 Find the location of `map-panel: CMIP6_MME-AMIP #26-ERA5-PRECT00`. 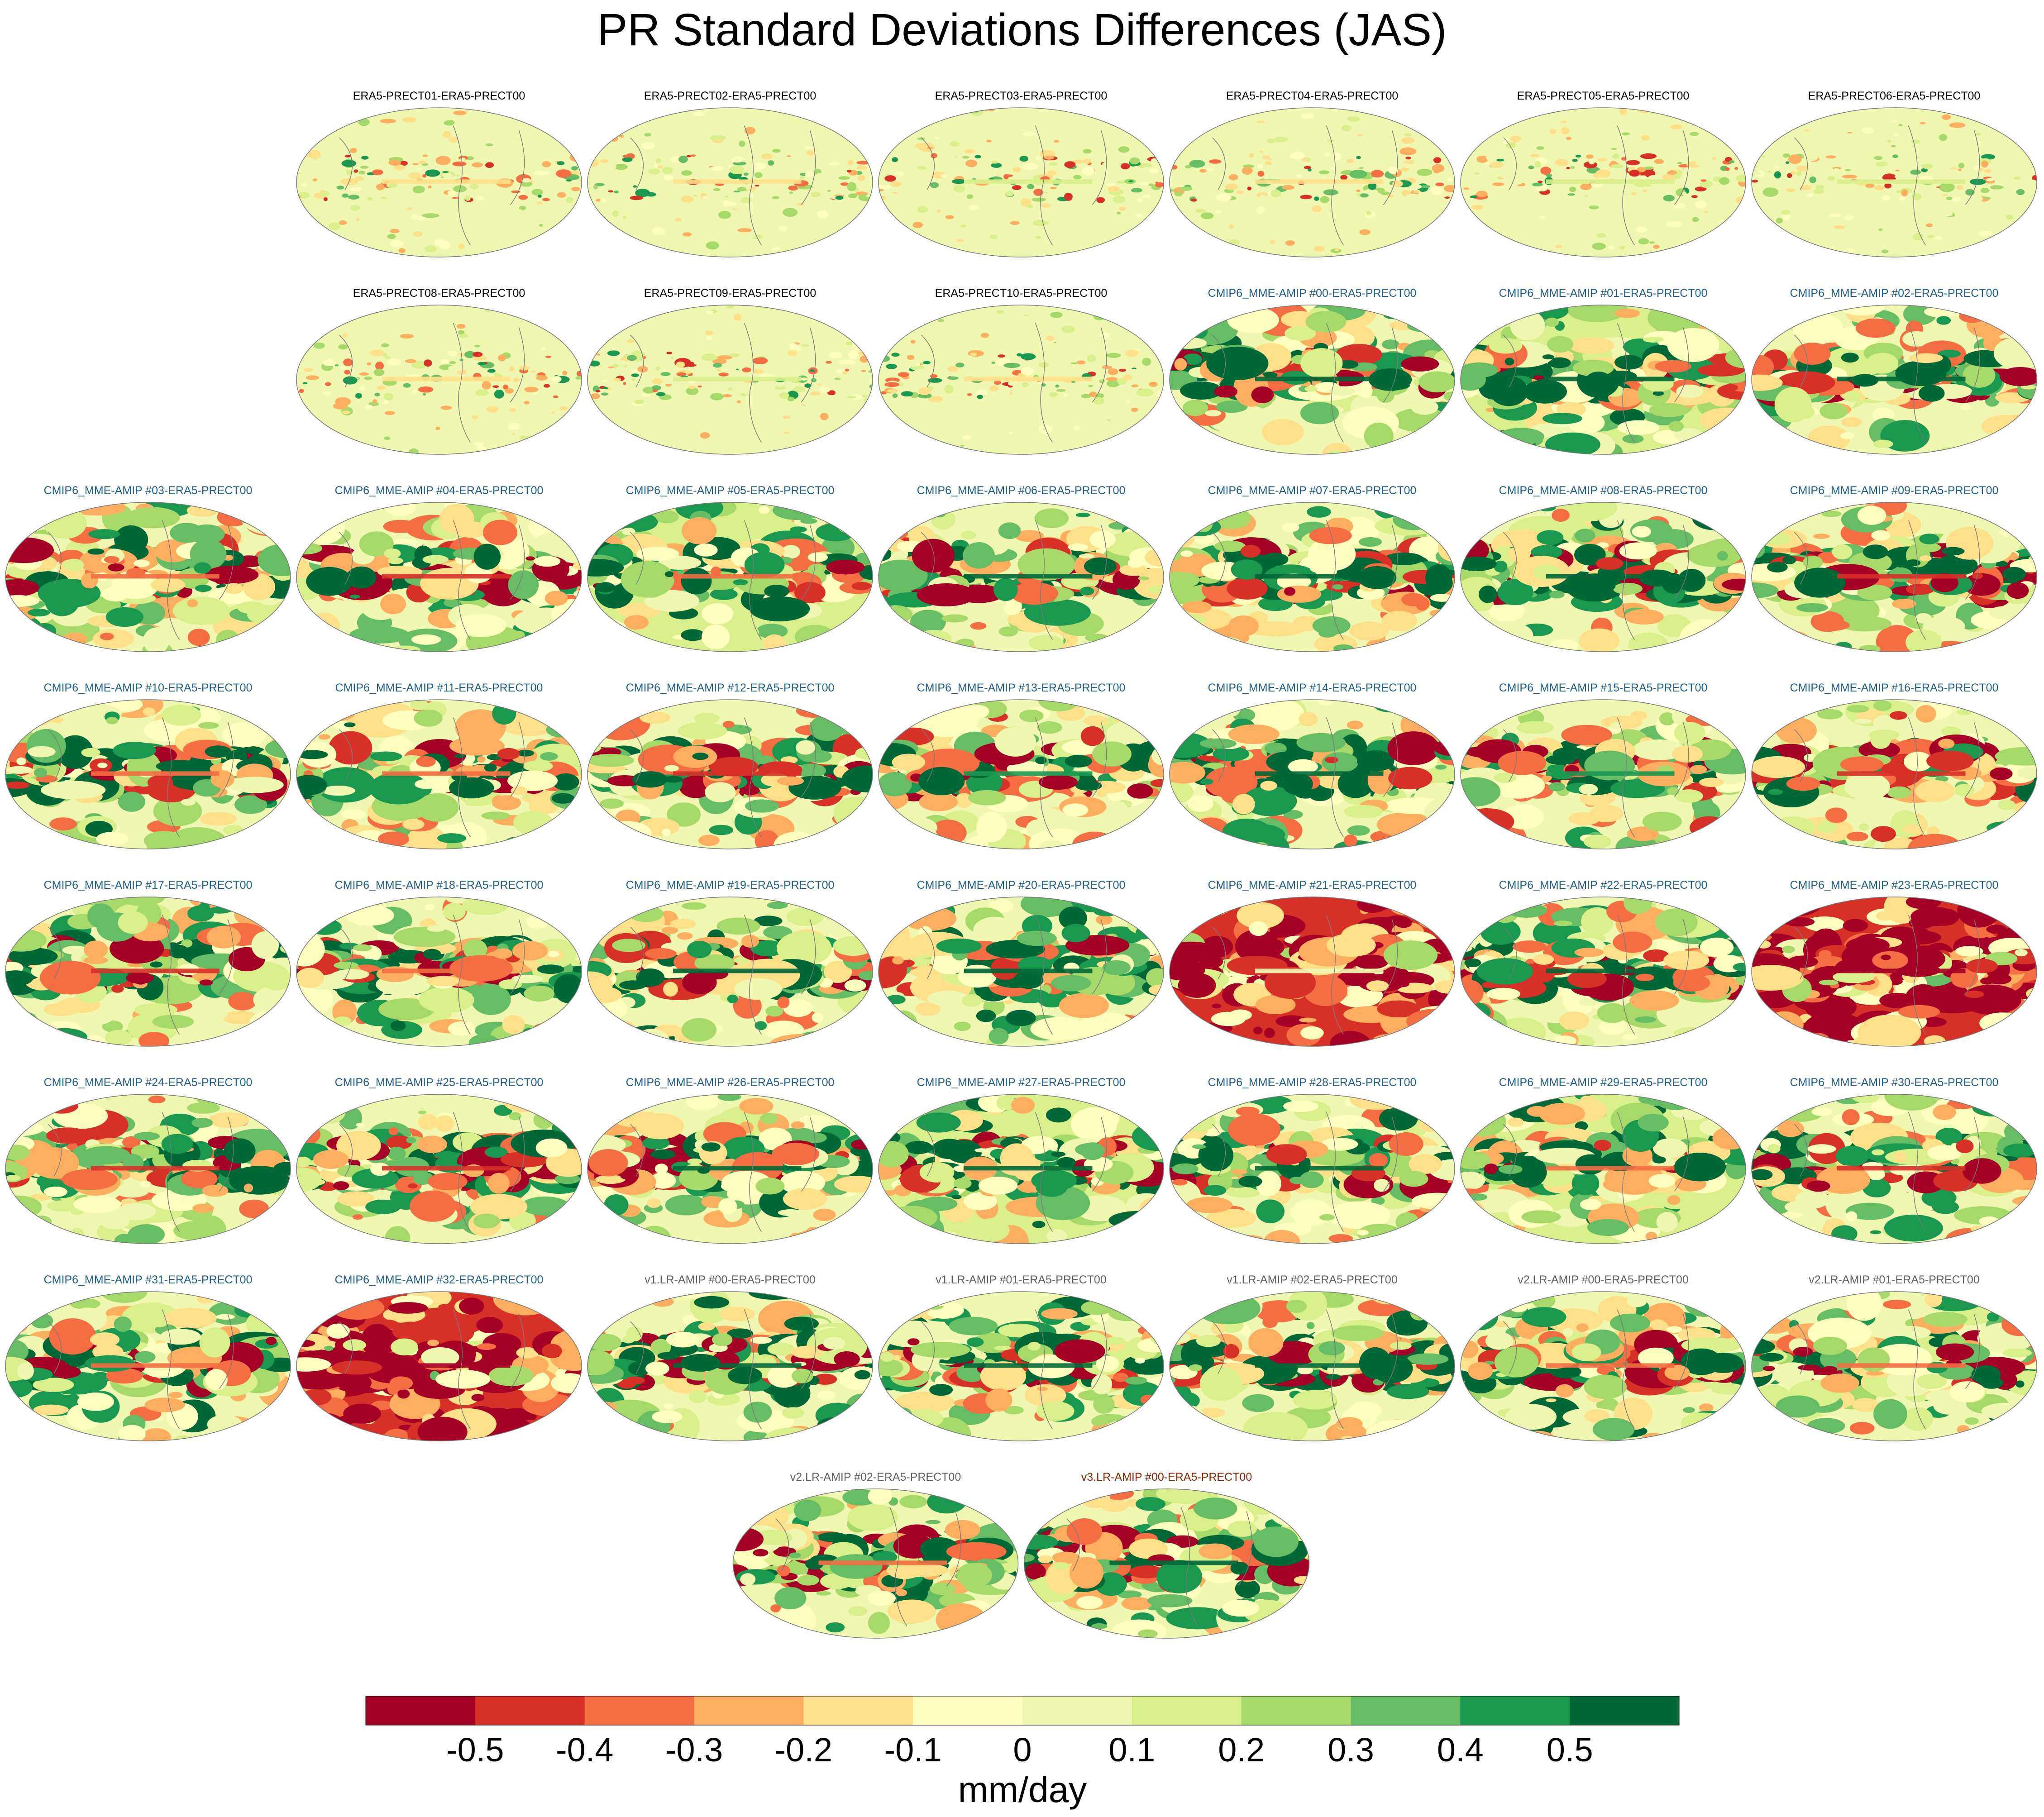

map-panel: CMIP6_MME-AMIP #26-ERA5-PRECT00 is located at coordinates (730, 1160).